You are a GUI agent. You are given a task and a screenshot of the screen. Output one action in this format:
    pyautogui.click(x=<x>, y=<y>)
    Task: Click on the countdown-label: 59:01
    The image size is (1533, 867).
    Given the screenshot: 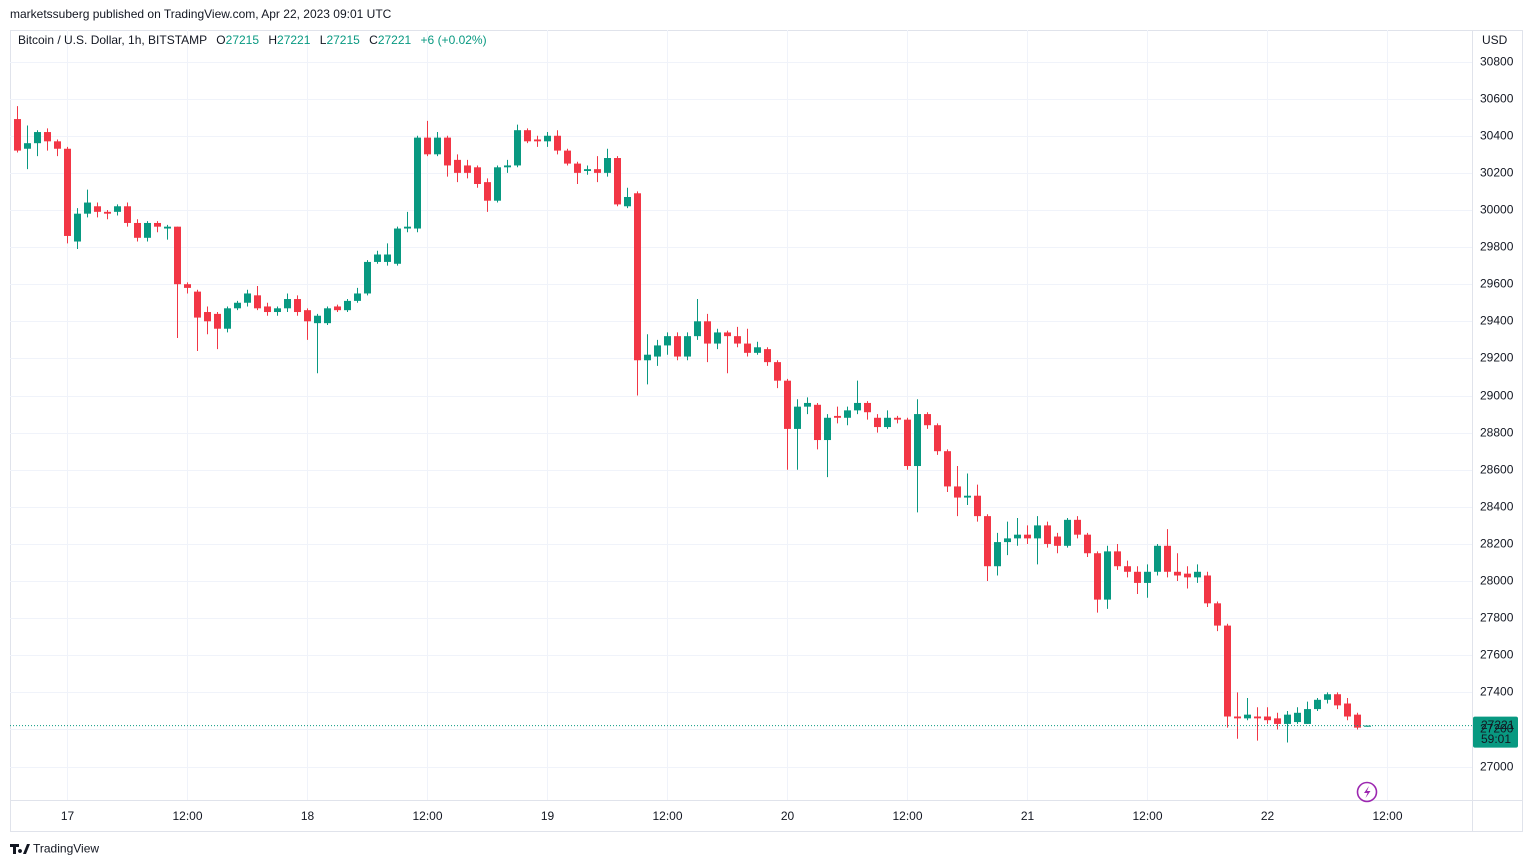 What is the action you would take?
    pyautogui.click(x=1496, y=739)
    